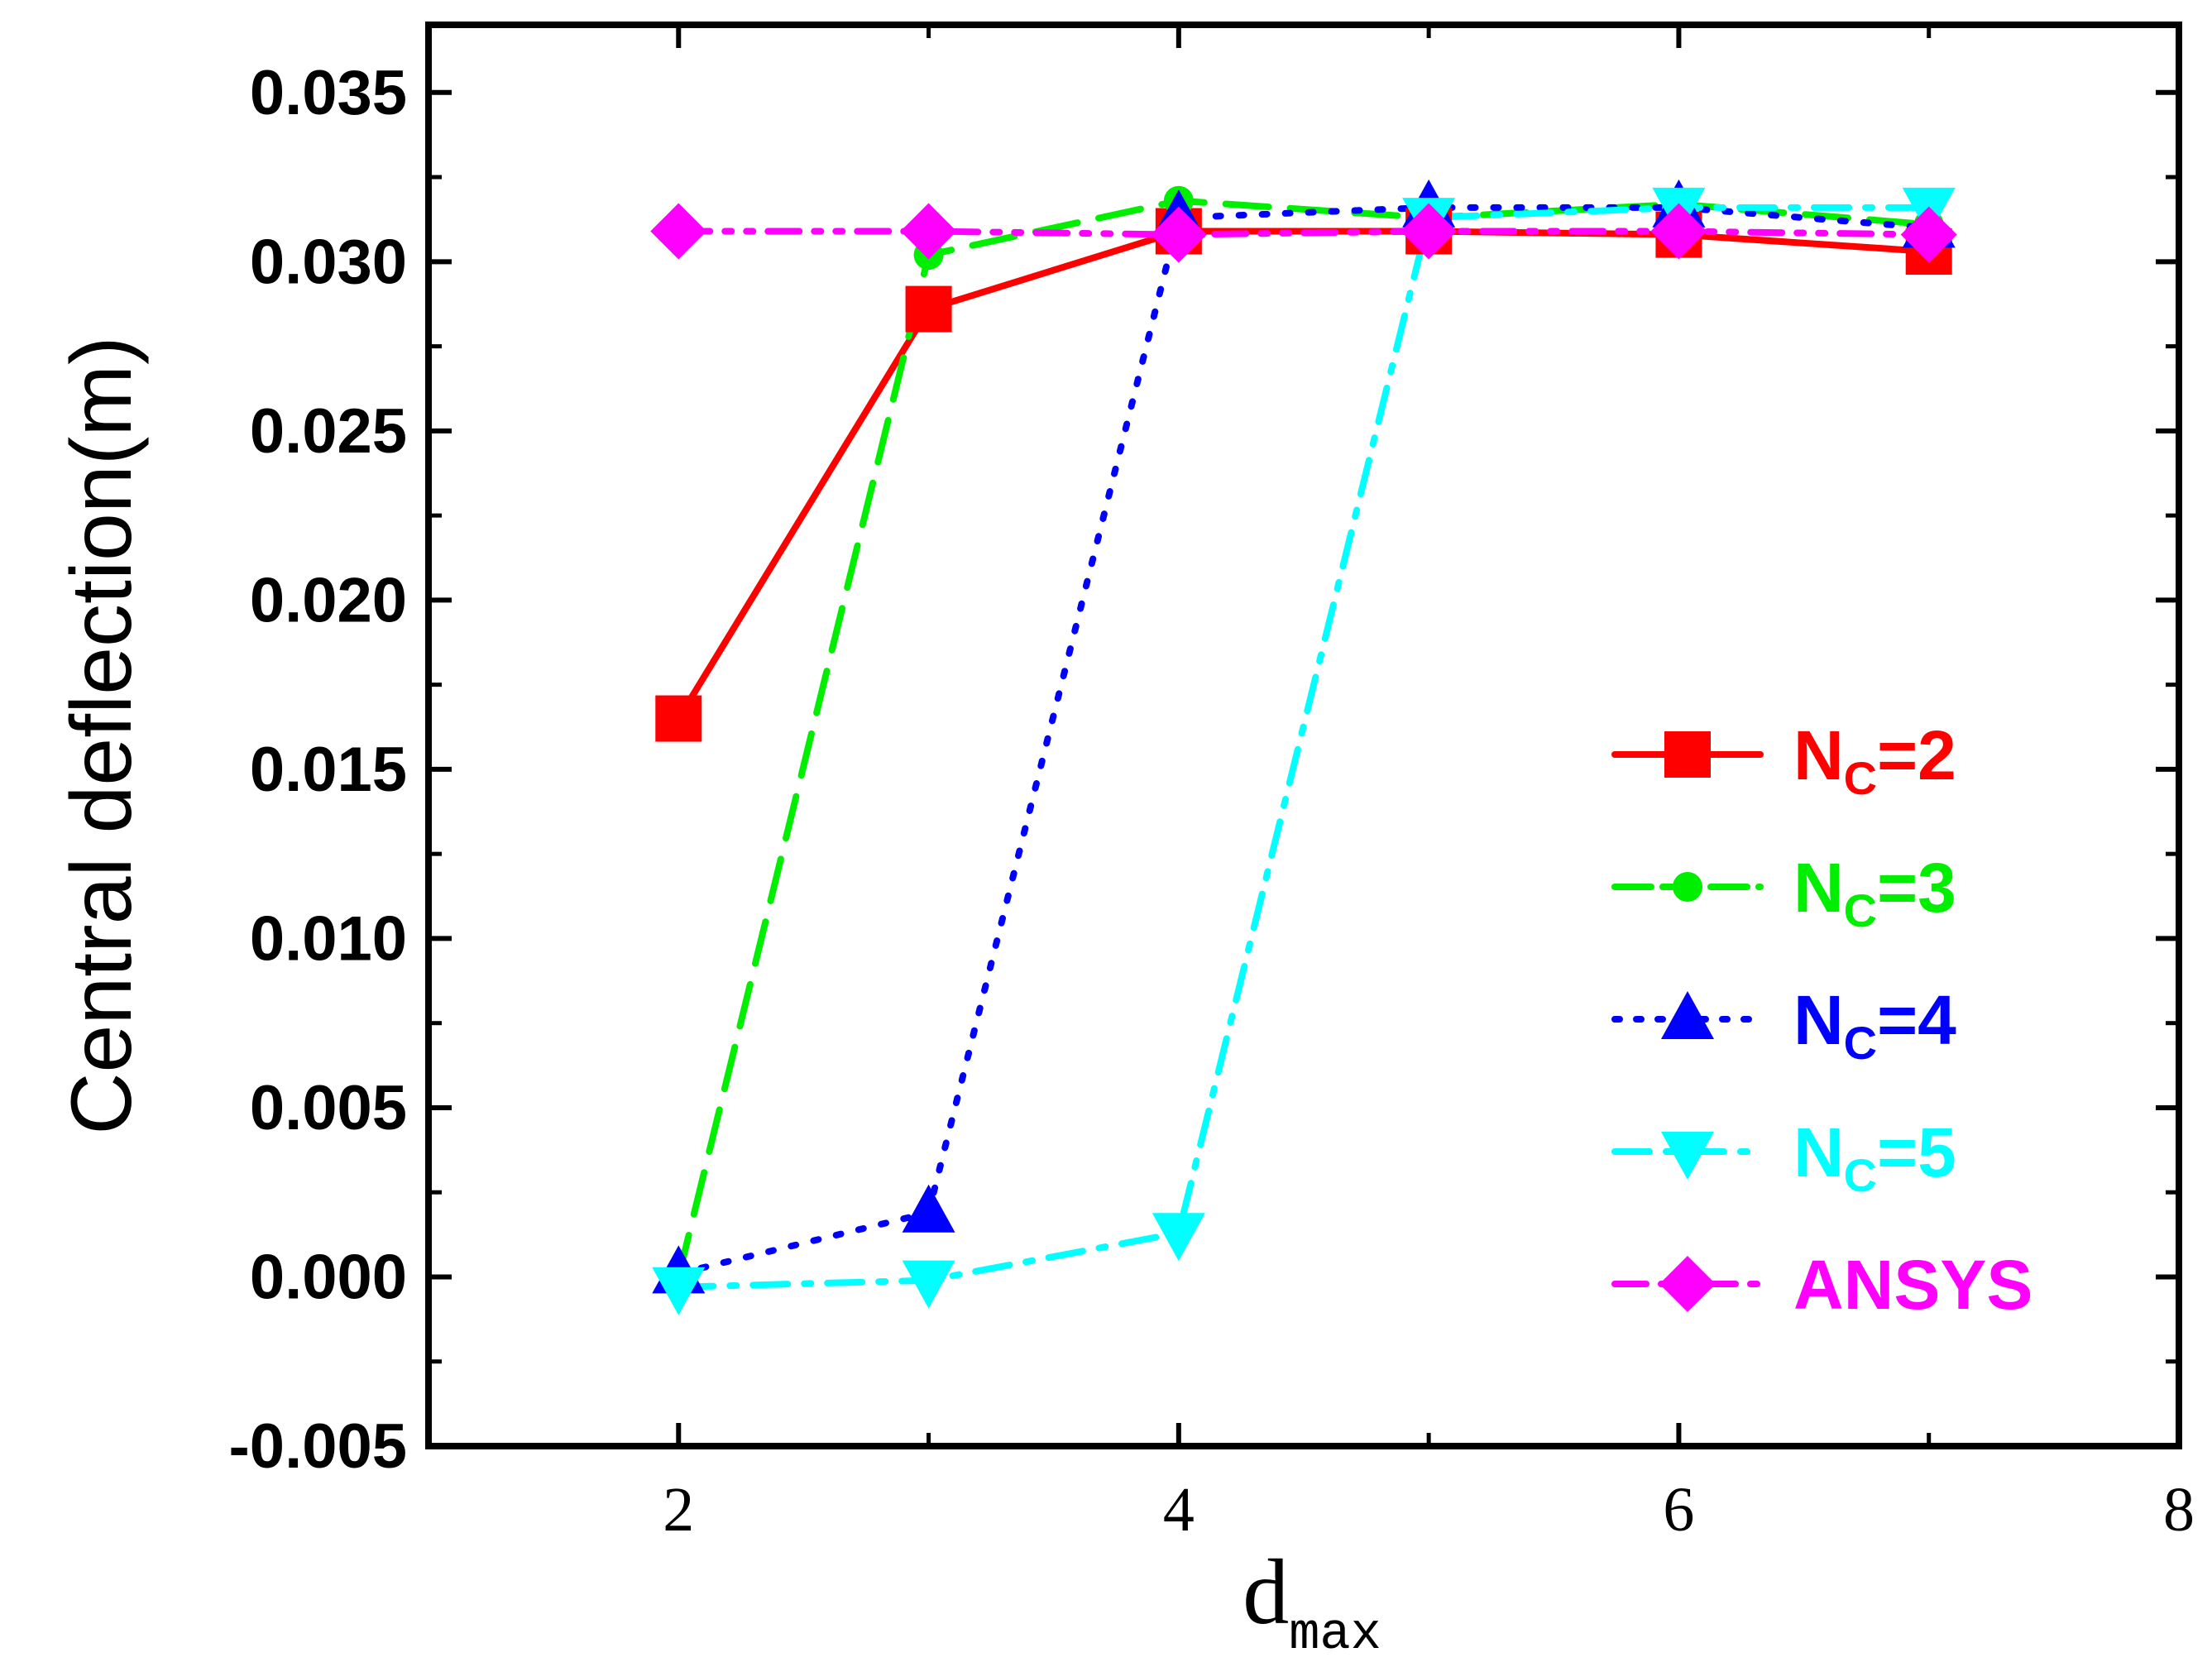 This screenshot has height=1667, width=2212. I want to click on y-tick-label: 0.005, so click(328, 1108).